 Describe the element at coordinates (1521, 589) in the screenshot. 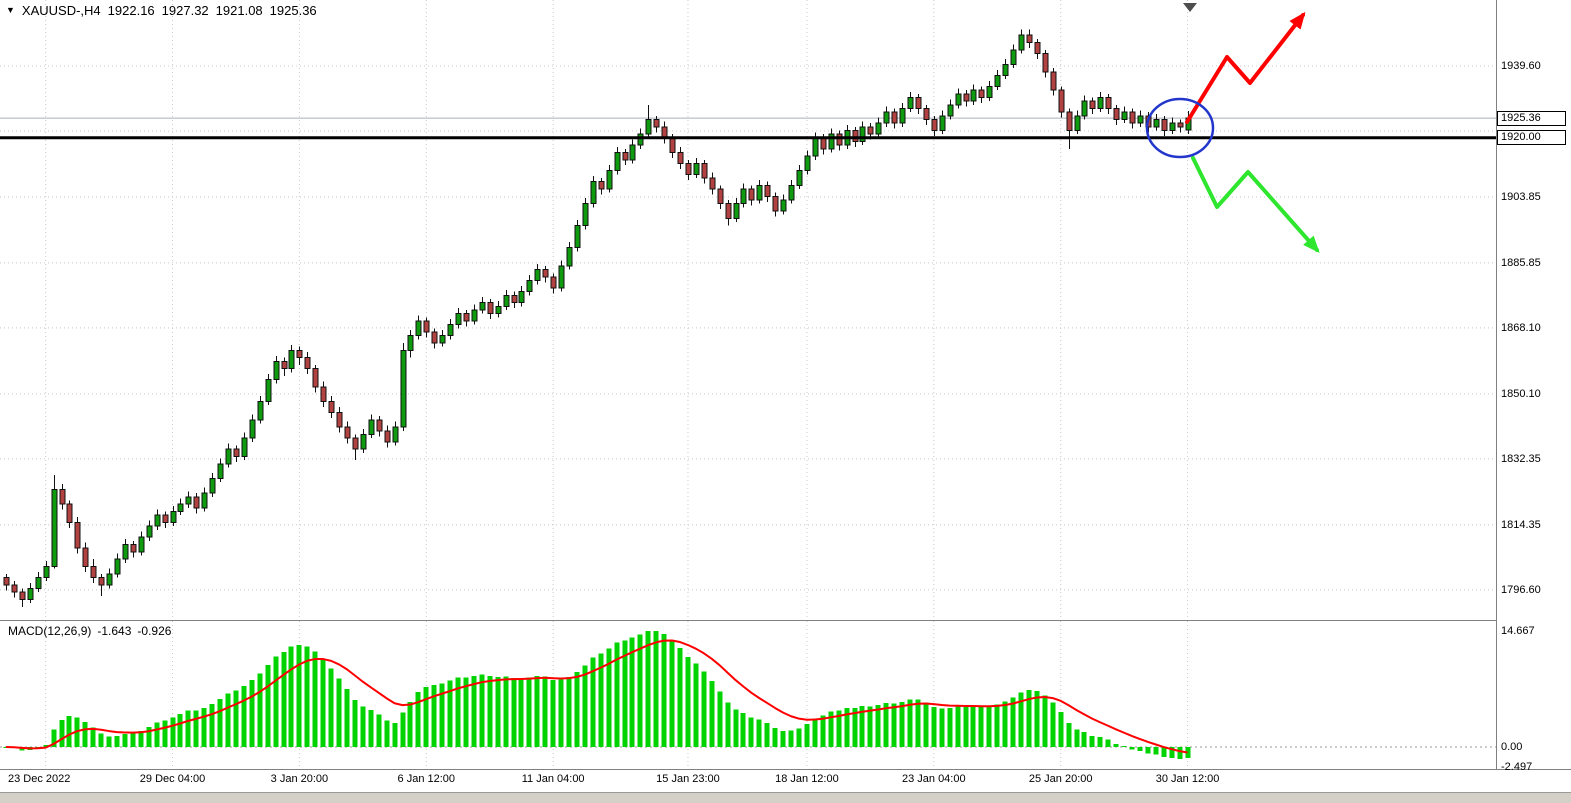

I see `price-axis-label: 1796.60` at that location.